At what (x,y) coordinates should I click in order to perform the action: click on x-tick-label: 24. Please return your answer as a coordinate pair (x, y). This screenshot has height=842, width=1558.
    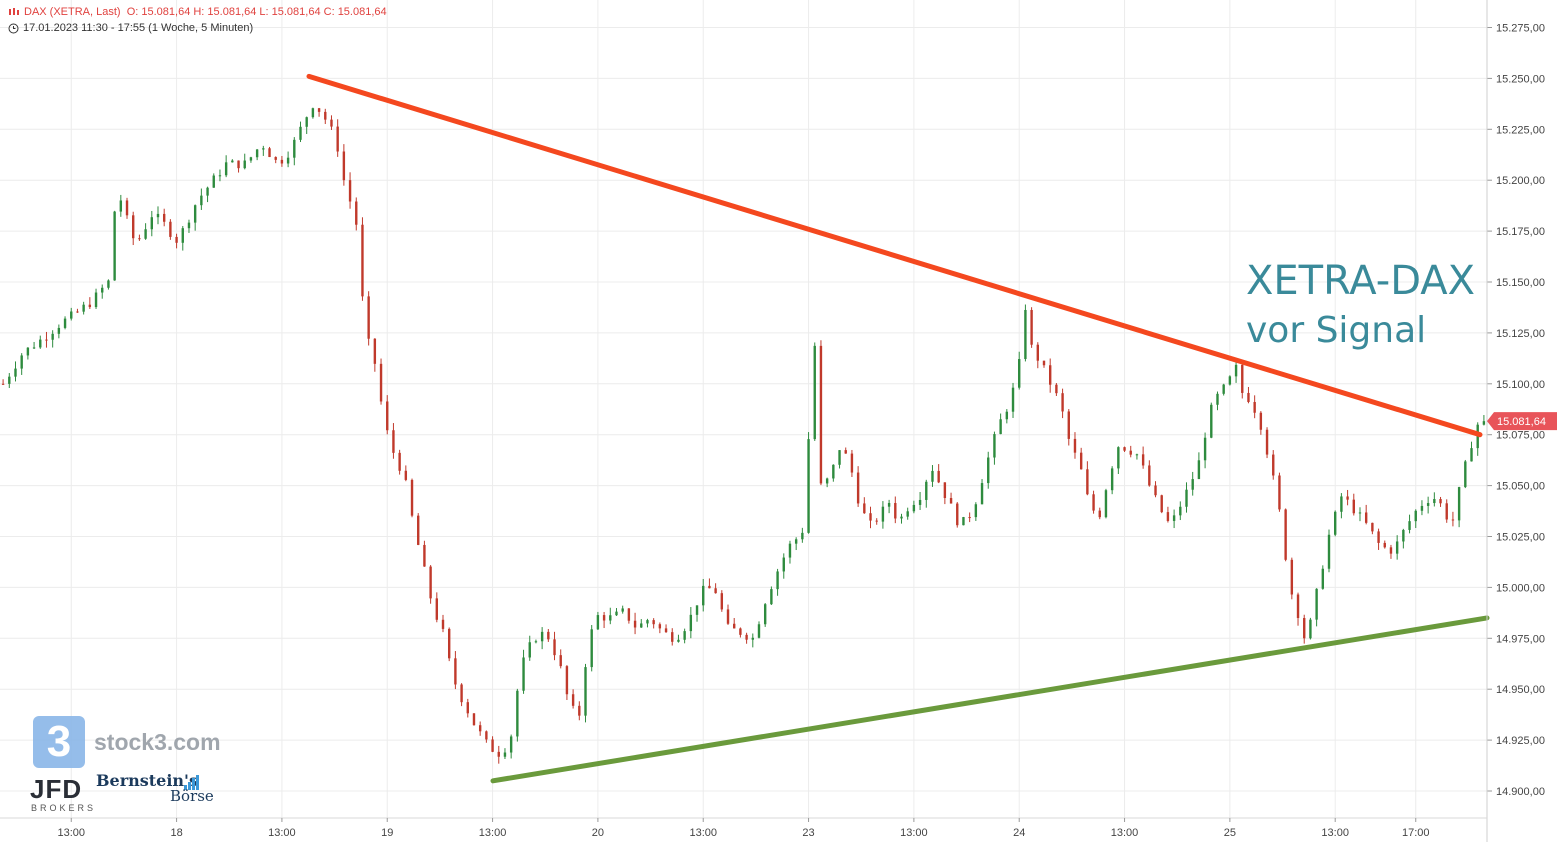
    Looking at the image, I should click on (1019, 833).